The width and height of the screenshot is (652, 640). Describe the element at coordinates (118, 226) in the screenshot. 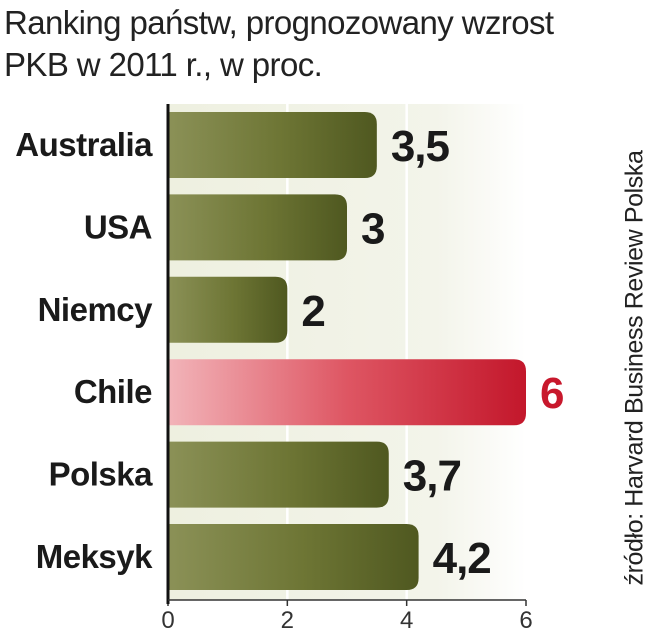

I see `category-label: USA` at that location.